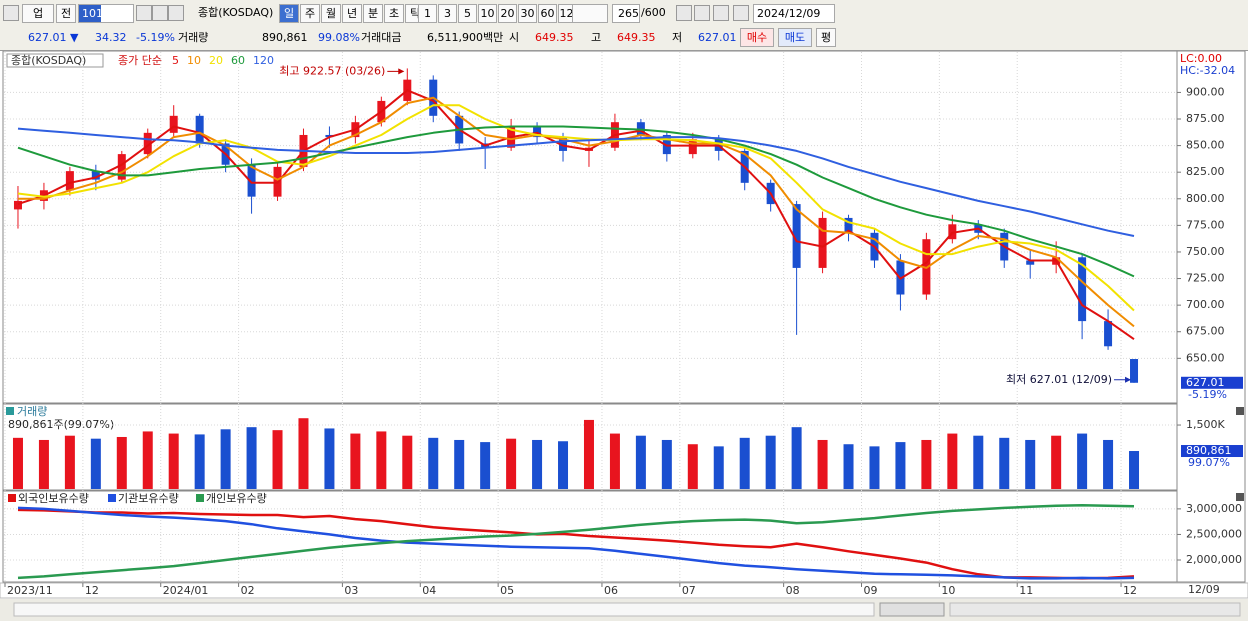 The height and width of the screenshot is (621, 1248). Describe the element at coordinates (487, 13) in the screenshot. I see `interval-button: 10` at that location.